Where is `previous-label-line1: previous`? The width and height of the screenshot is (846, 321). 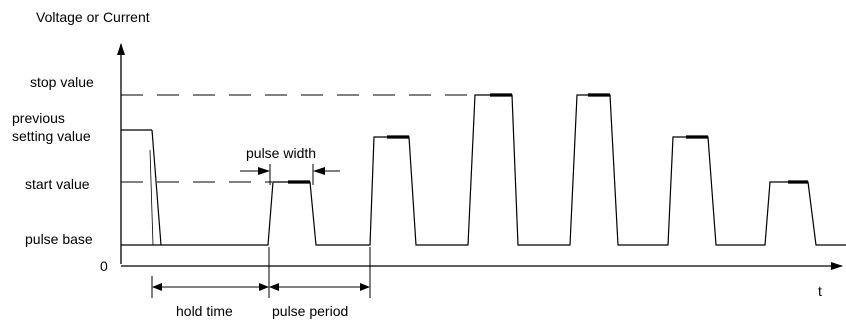
previous-label-line1: previous is located at coordinates (38, 118).